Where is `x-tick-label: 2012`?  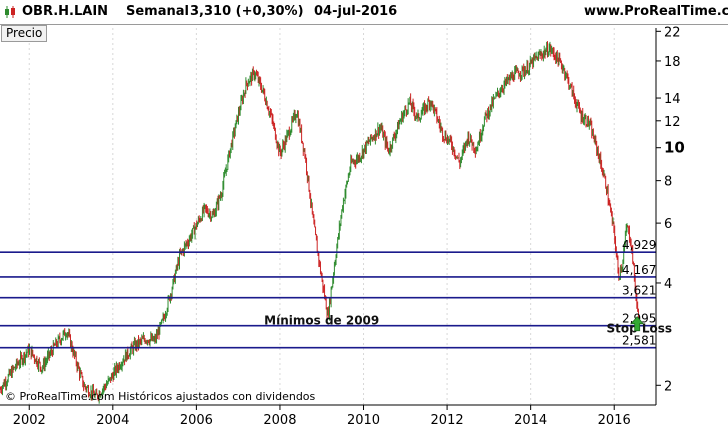
x-tick-label: 2012 is located at coordinates (447, 420).